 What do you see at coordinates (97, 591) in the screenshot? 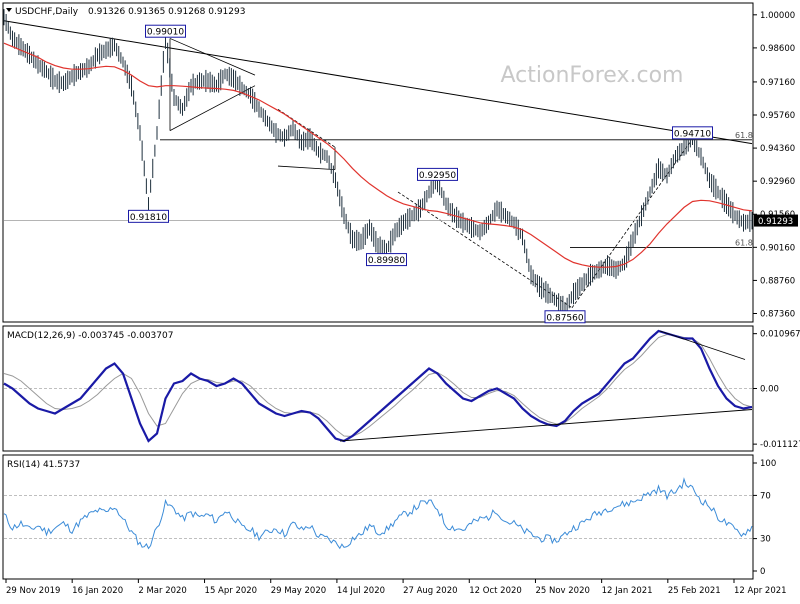
I see `x-tick-label: 16 Jan 2020` at bounding box center [97, 591].